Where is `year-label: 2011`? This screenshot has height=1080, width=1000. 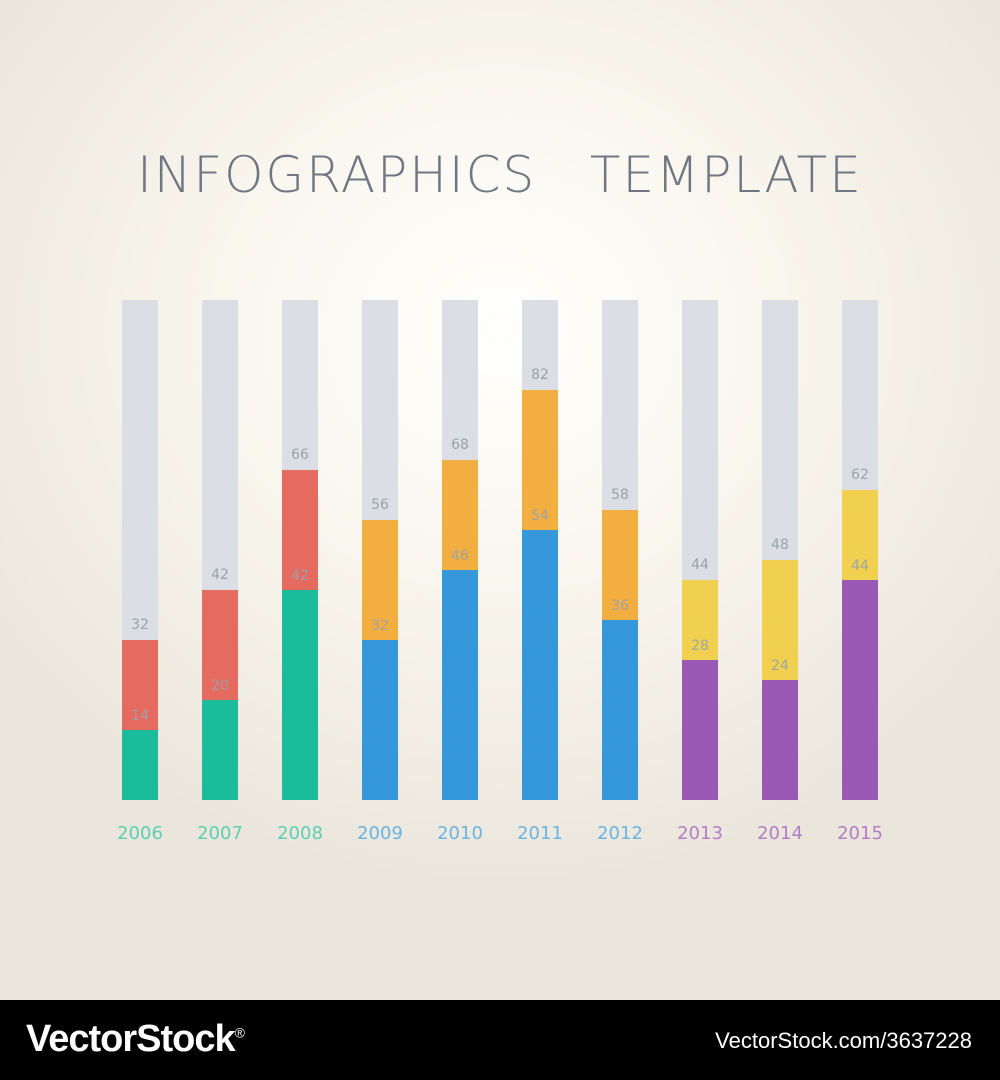 year-label: 2011 is located at coordinates (540, 833).